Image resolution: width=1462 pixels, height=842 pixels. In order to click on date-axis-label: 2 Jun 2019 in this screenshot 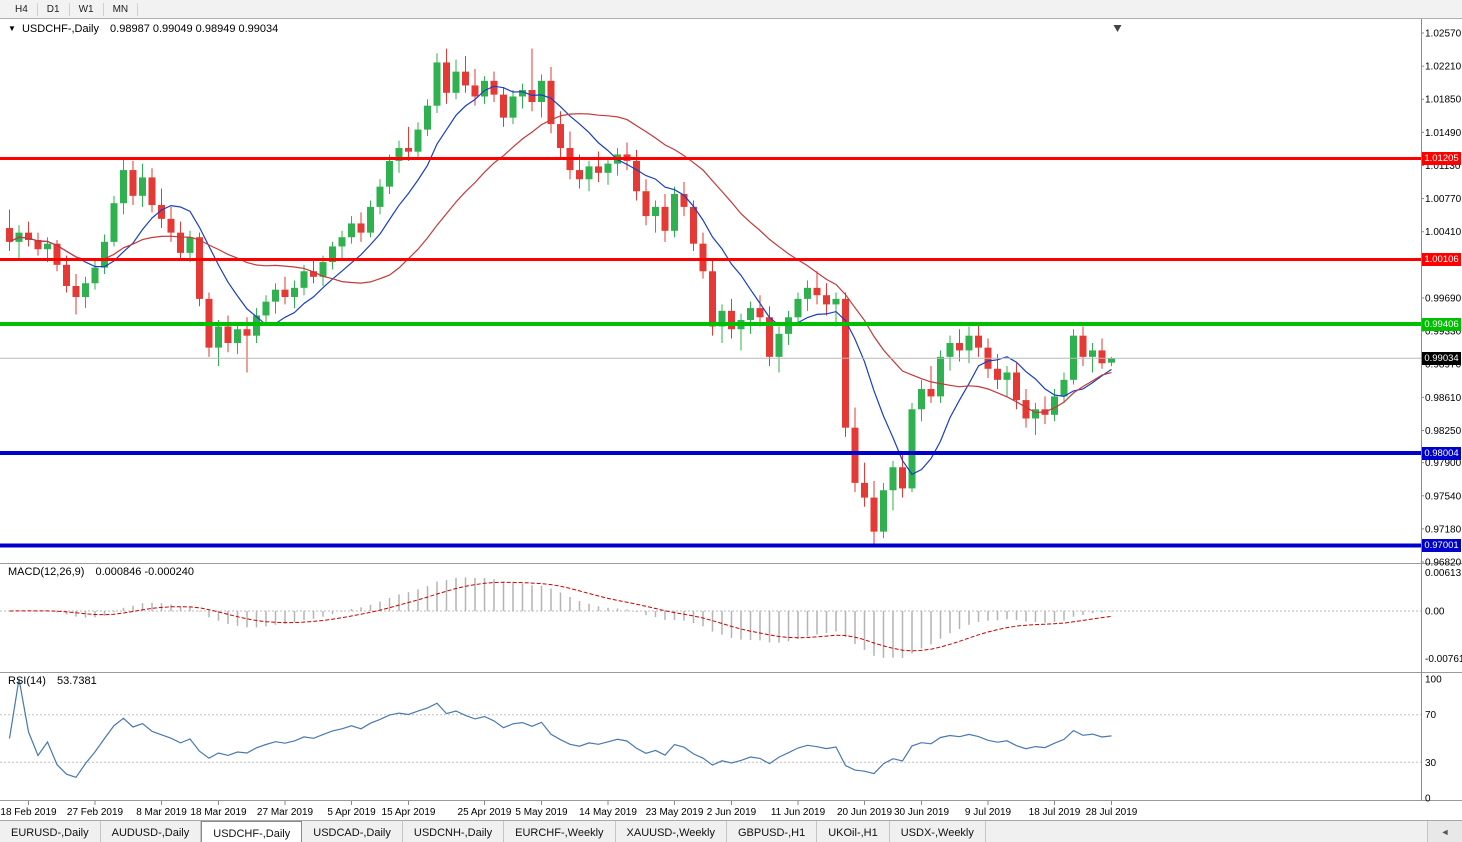, I will do `click(732, 812)`.